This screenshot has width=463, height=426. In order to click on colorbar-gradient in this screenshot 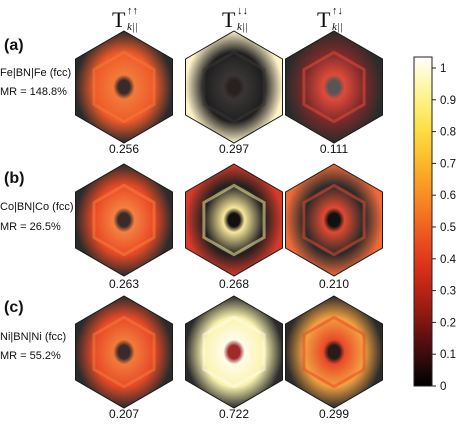, I will do `click(423, 221)`.